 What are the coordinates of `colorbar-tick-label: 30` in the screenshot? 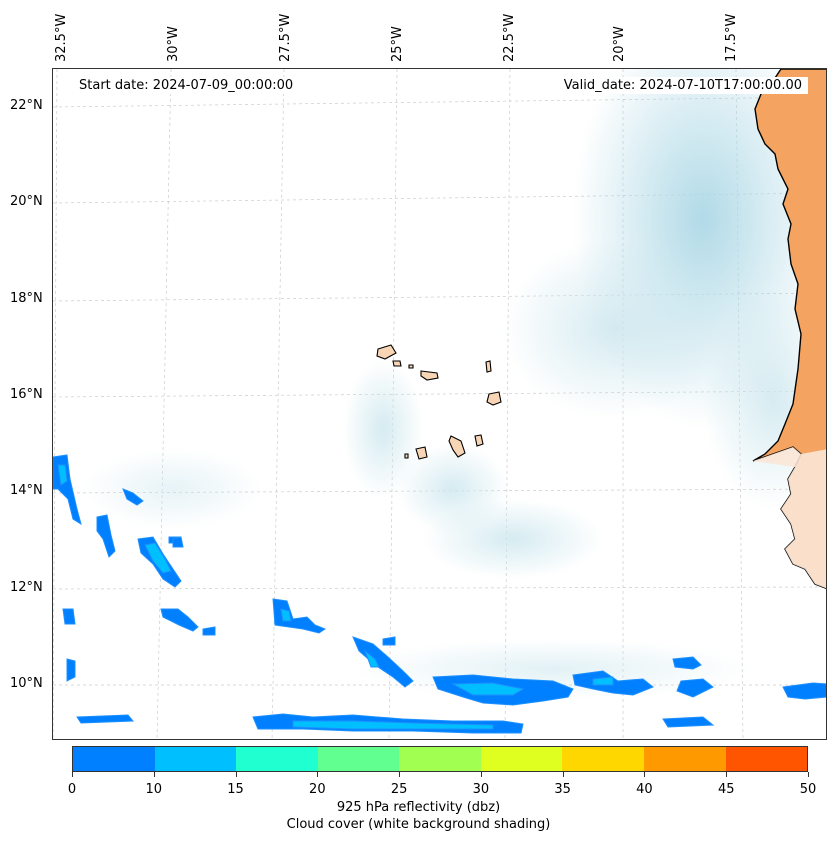 It's located at (481, 789).